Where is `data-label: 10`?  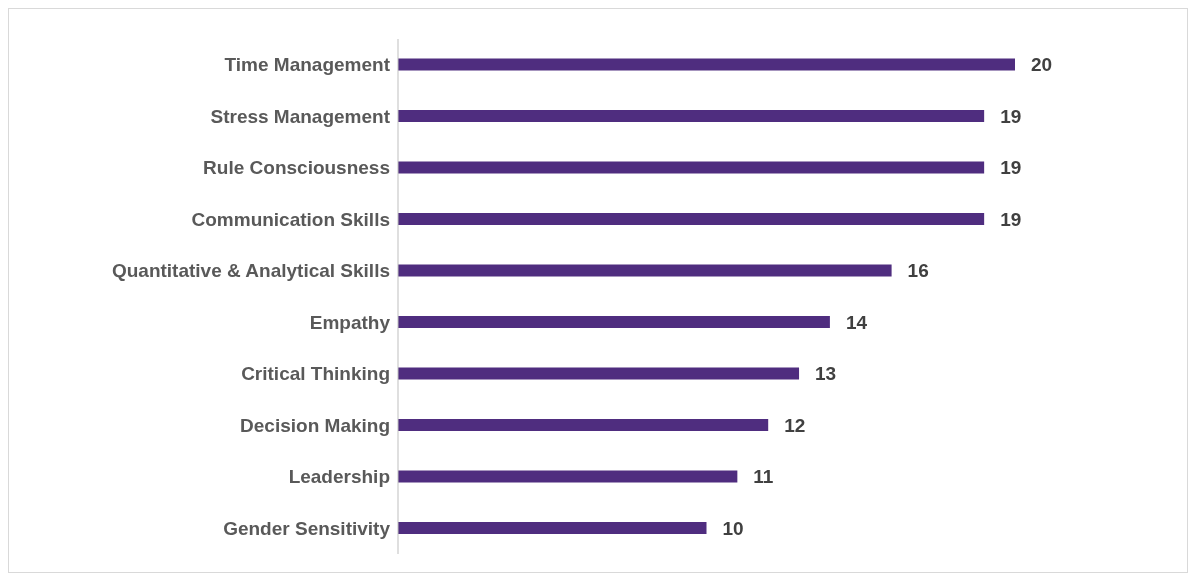
data-label: 10 is located at coordinates (733, 528).